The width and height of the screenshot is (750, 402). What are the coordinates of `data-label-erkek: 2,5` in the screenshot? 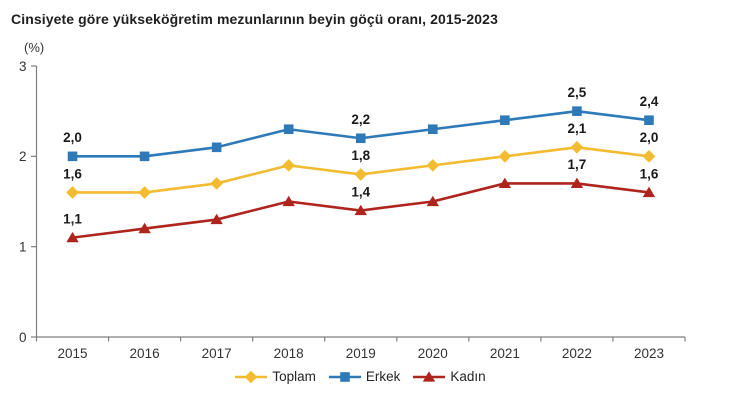 It's located at (577, 92).